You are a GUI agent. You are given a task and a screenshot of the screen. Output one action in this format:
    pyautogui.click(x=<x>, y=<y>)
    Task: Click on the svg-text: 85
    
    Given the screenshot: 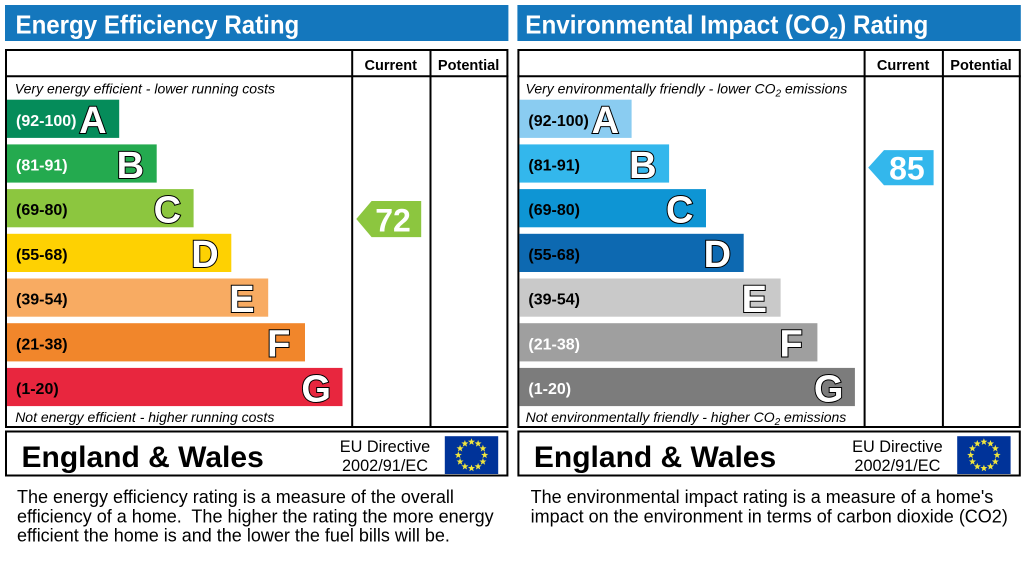 What is the action you would take?
    pyautogui.click(x=907, y=168)
    